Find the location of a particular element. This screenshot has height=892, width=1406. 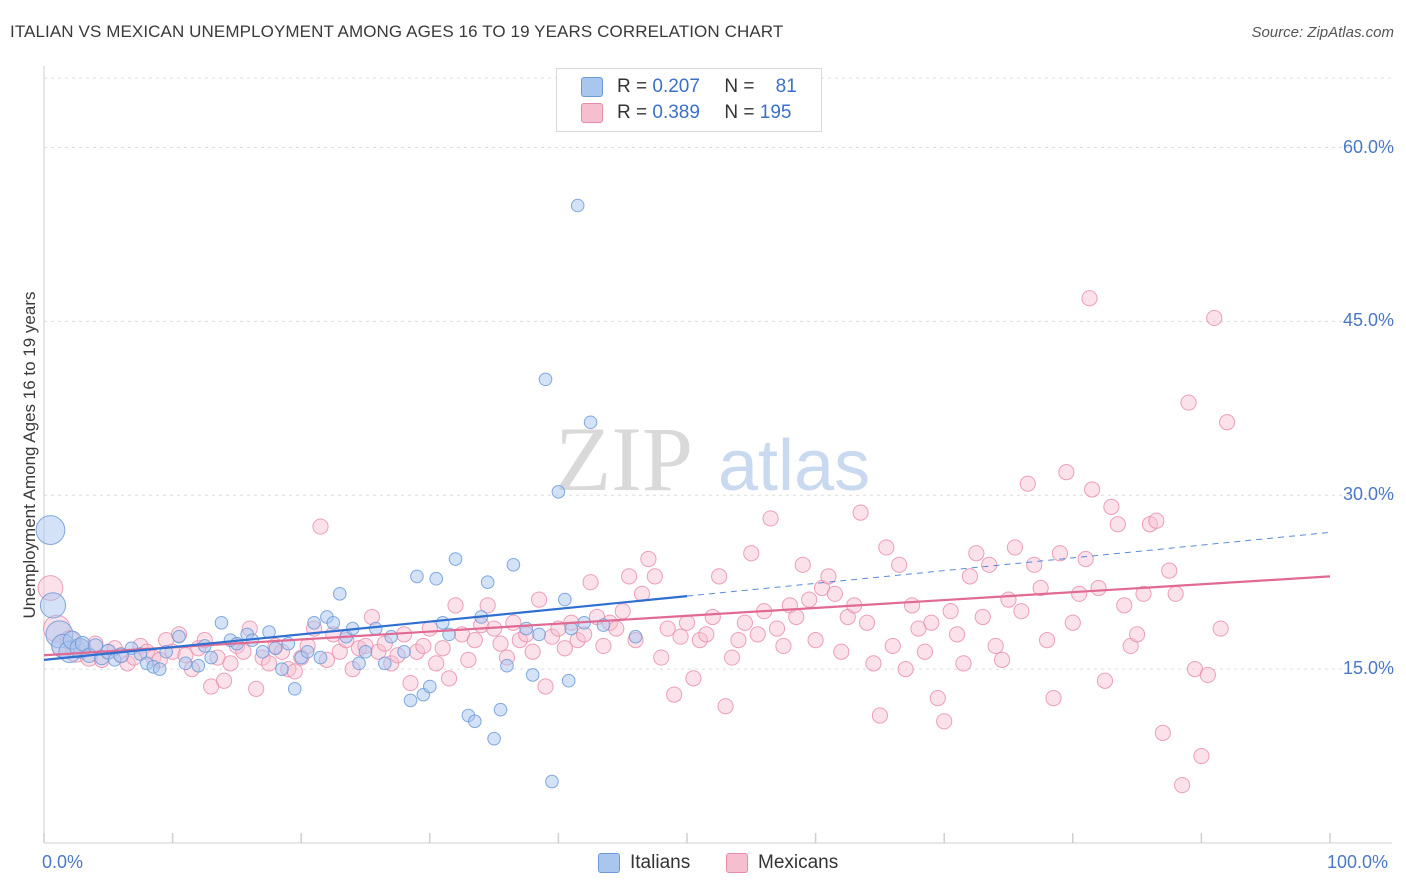

mexicans-n-label: N = is located at coordinates (739, 112).